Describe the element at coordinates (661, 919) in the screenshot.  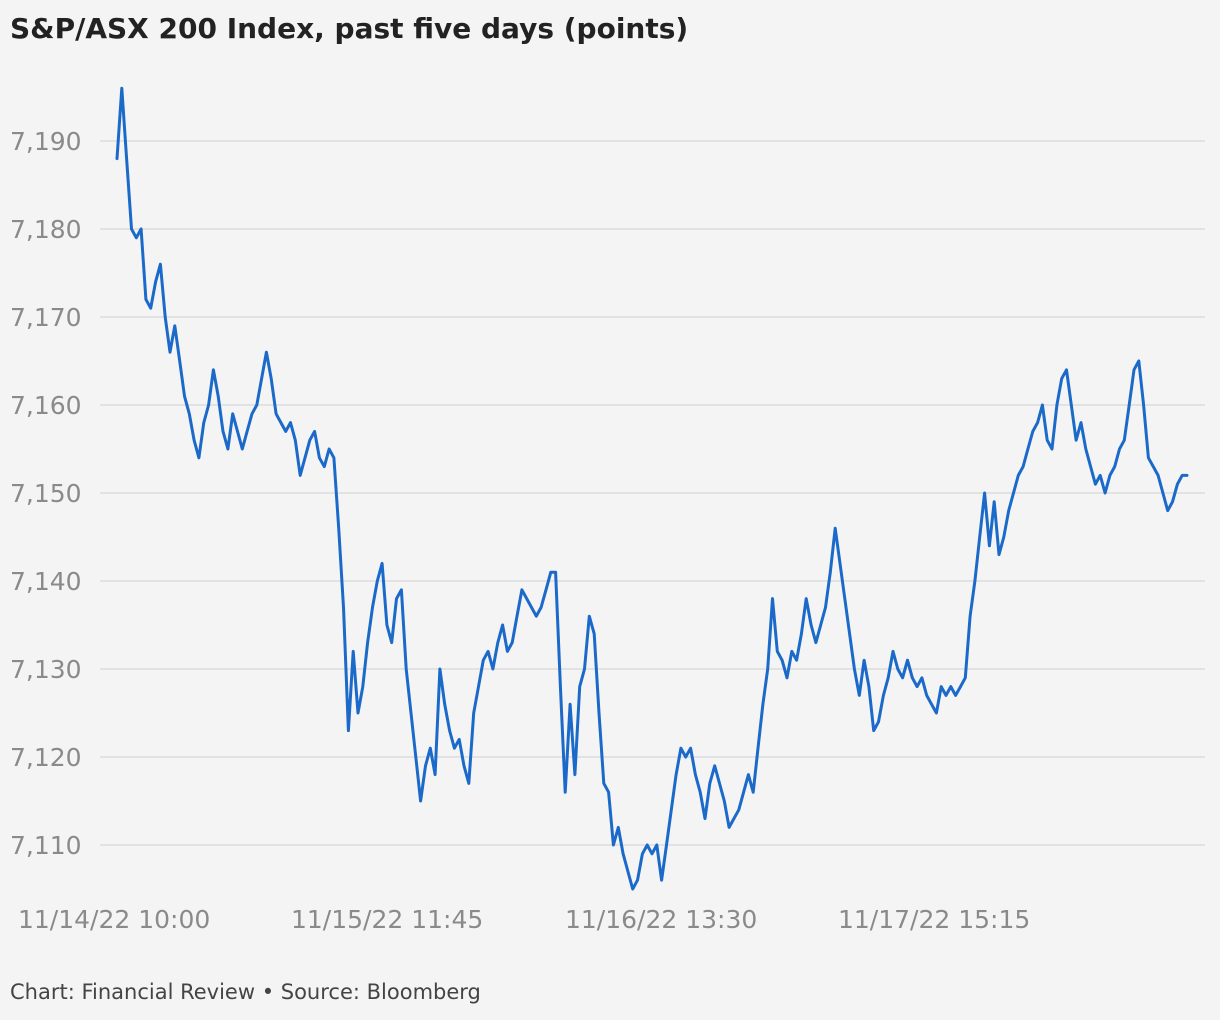
I see `x-tick-label: 11/16/22 13:30` at that location.